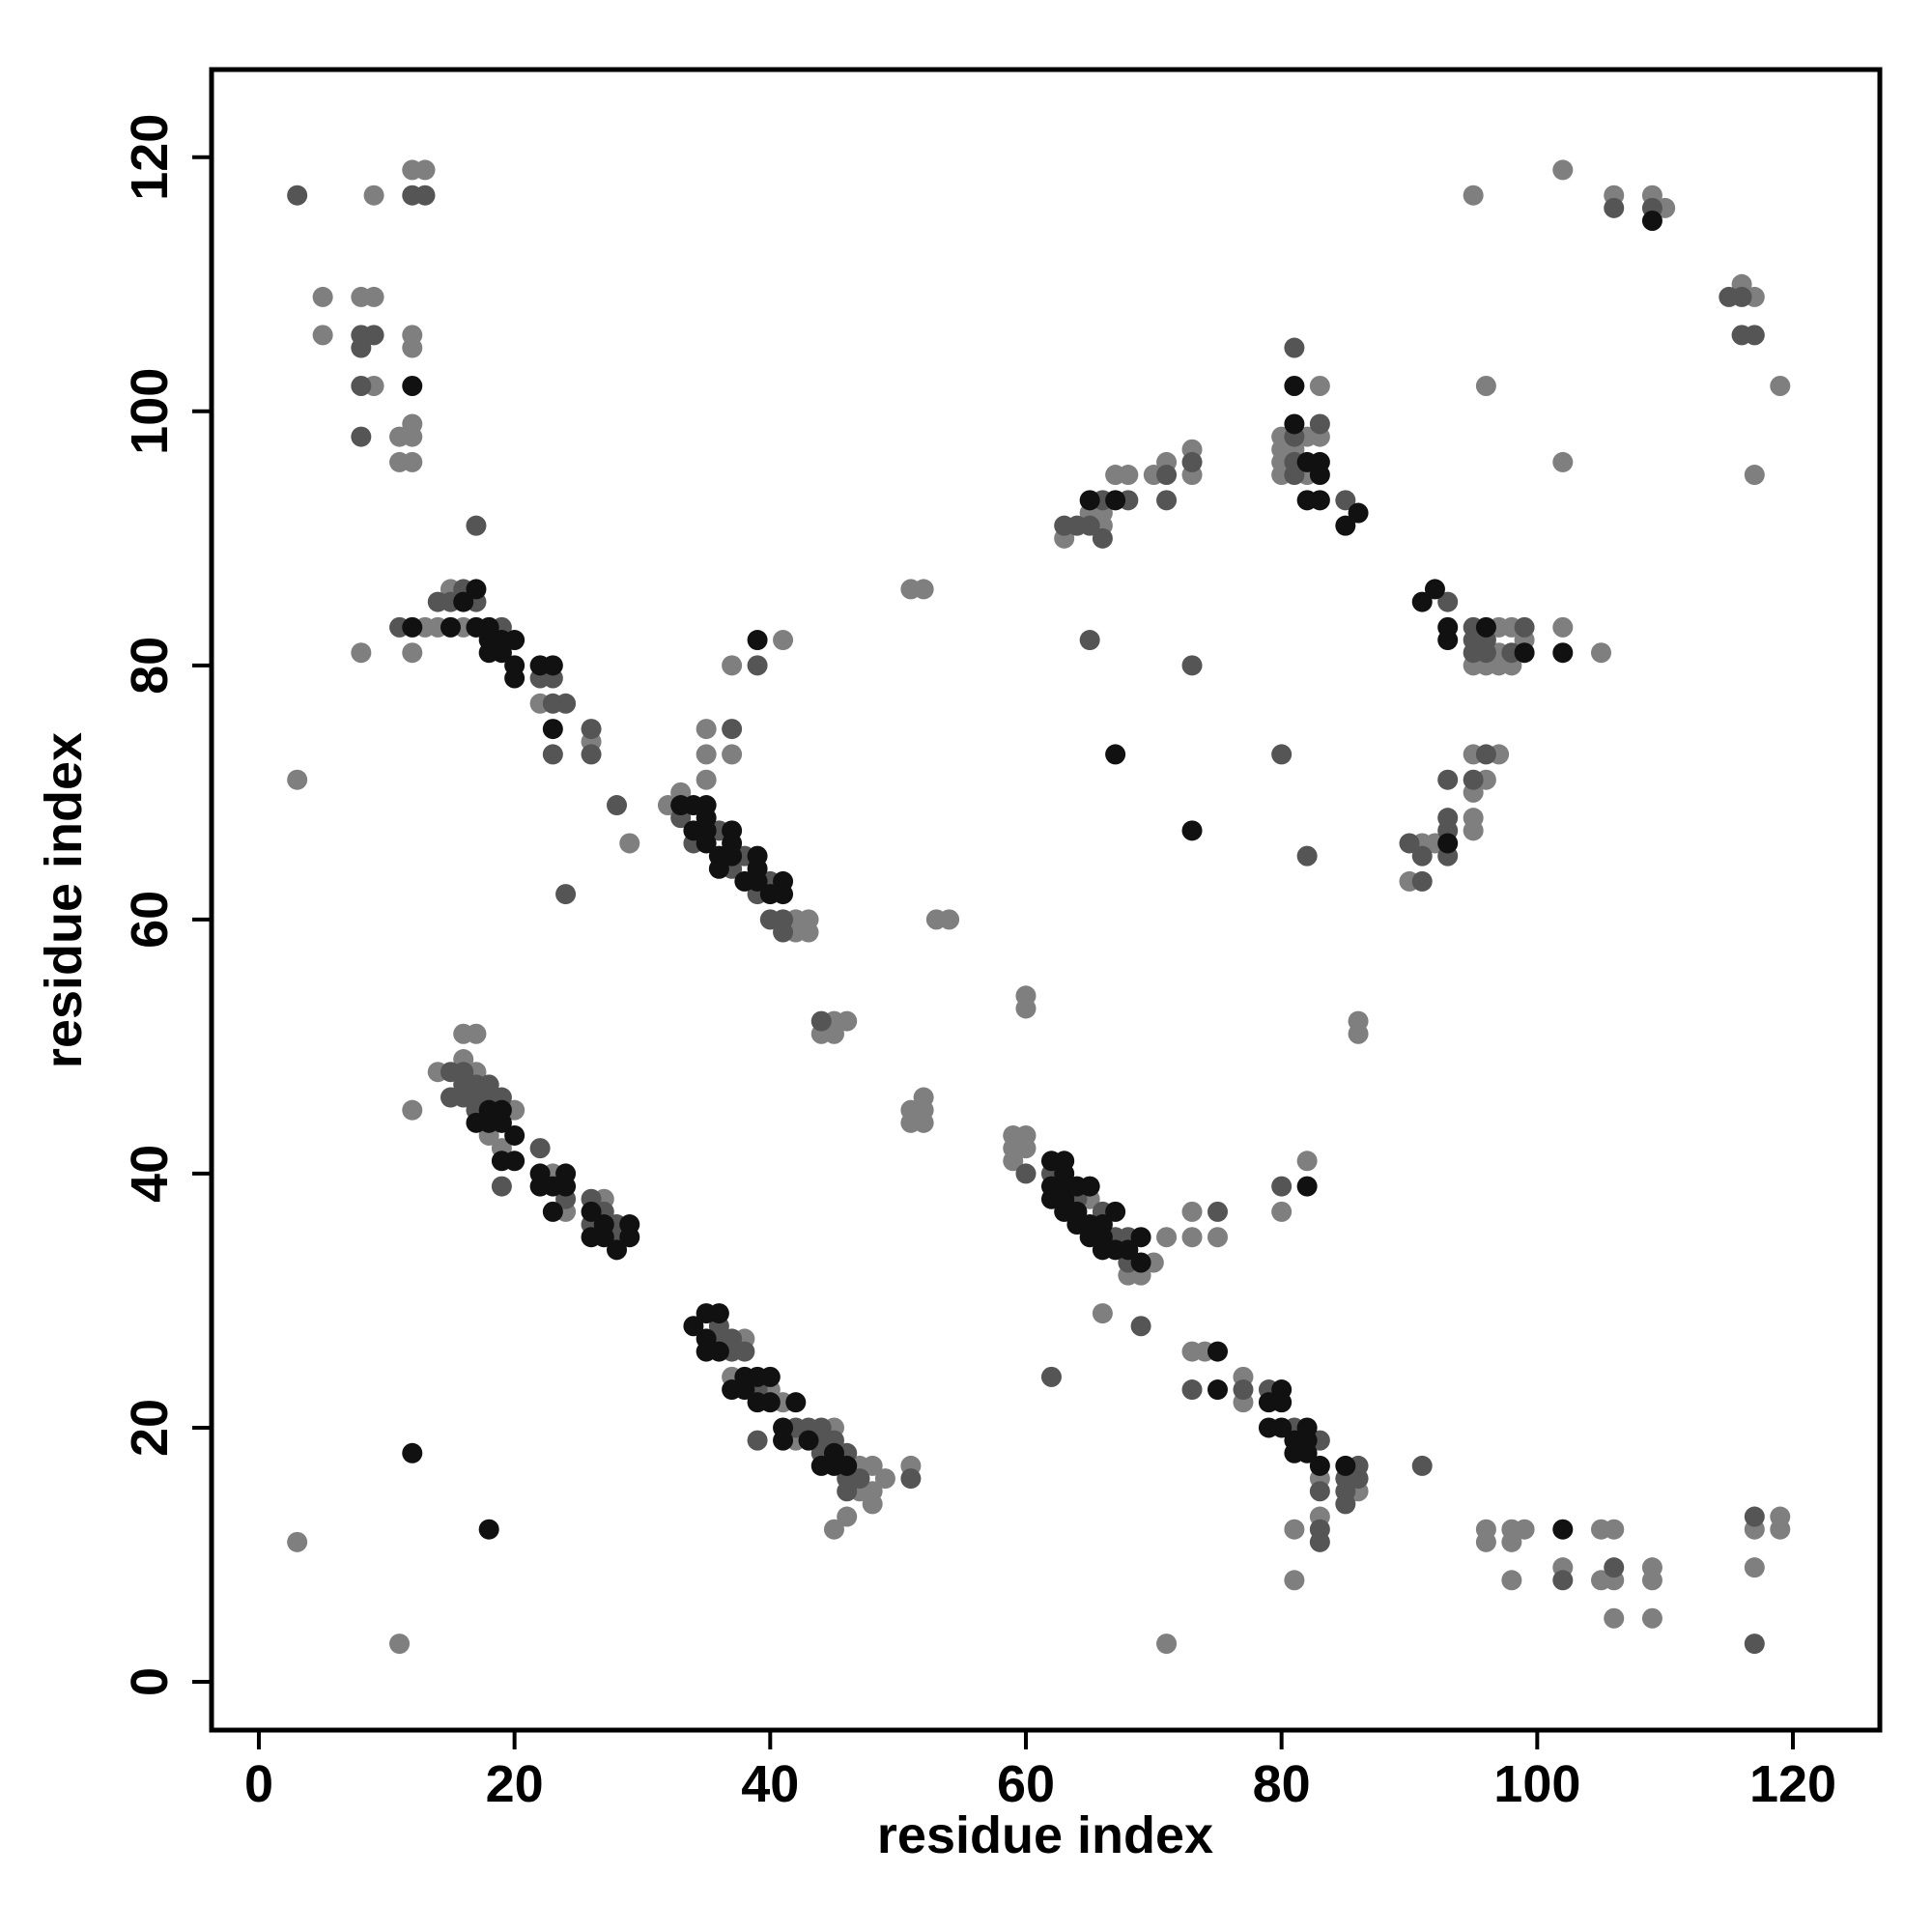  What do you see at coordinates (150, 1428) in the screenshot?
I see `y-tick-label: 20` at bounding box center [150, 1428].